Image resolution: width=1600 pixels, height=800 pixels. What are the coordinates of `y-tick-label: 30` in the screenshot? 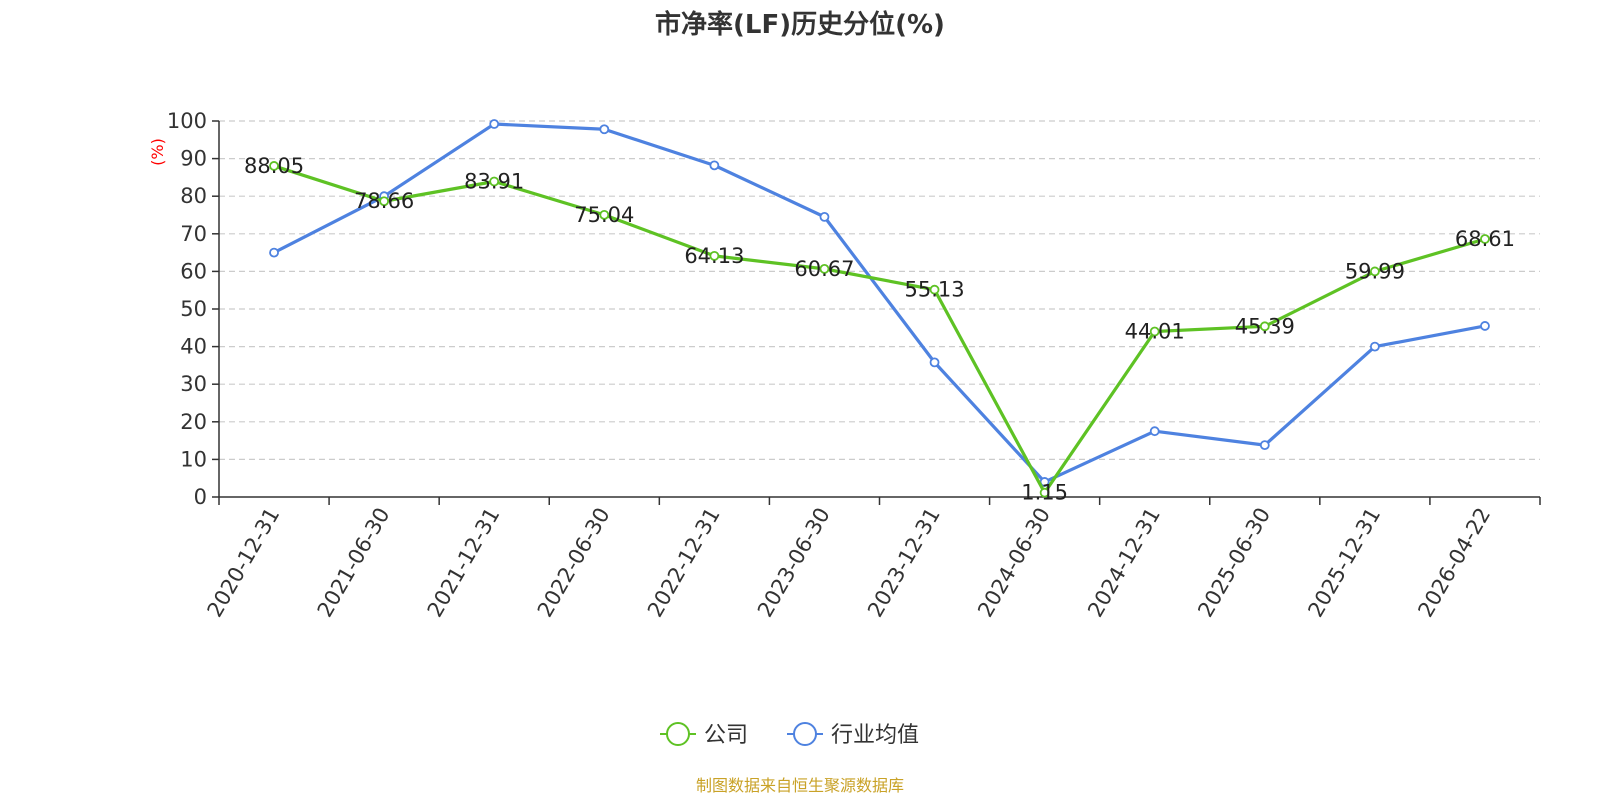 It's located at (193, 384).